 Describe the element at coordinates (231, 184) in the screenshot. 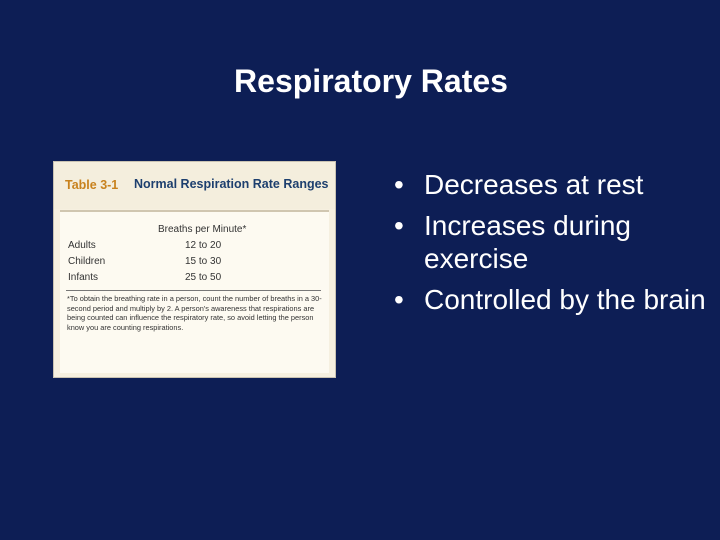

I see `table-title: Normal Respiration Rate Ranges` at that location.